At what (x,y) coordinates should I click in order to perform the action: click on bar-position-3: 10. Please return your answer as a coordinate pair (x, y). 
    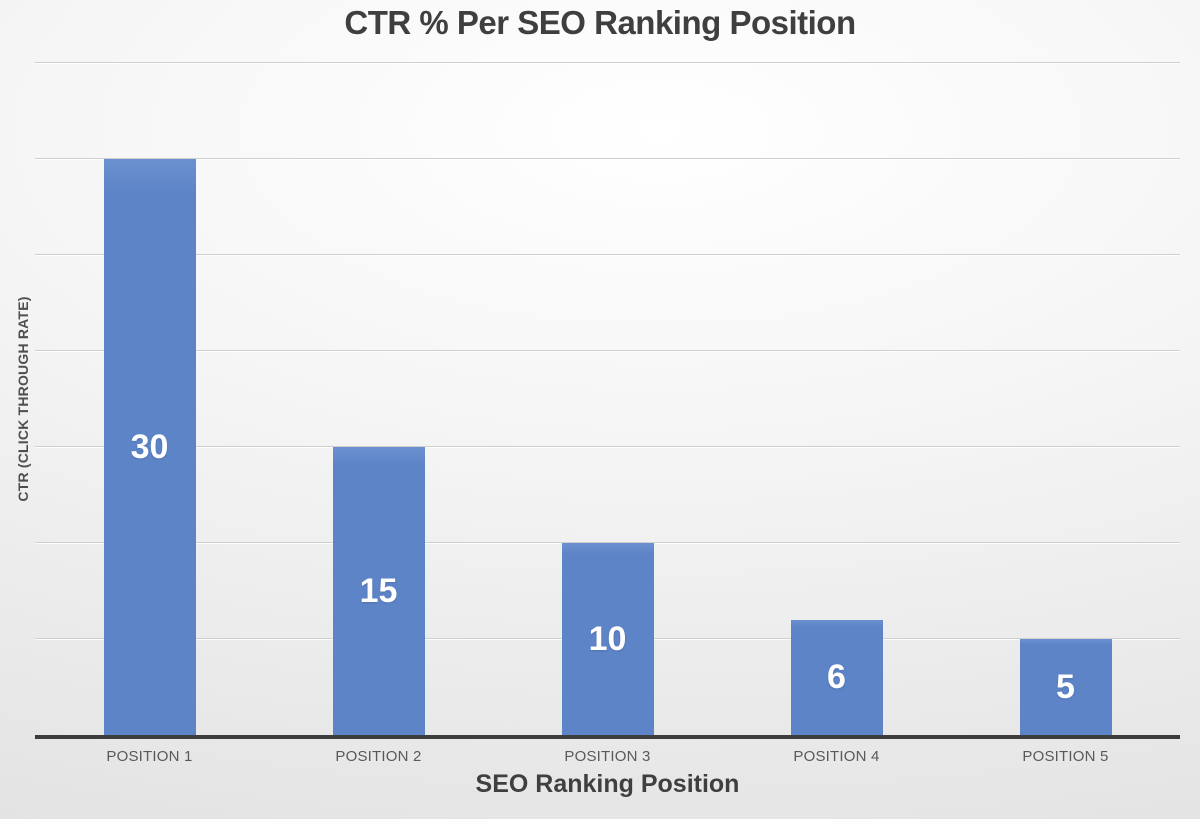
    Looking at the image, I should click on (607, 639).